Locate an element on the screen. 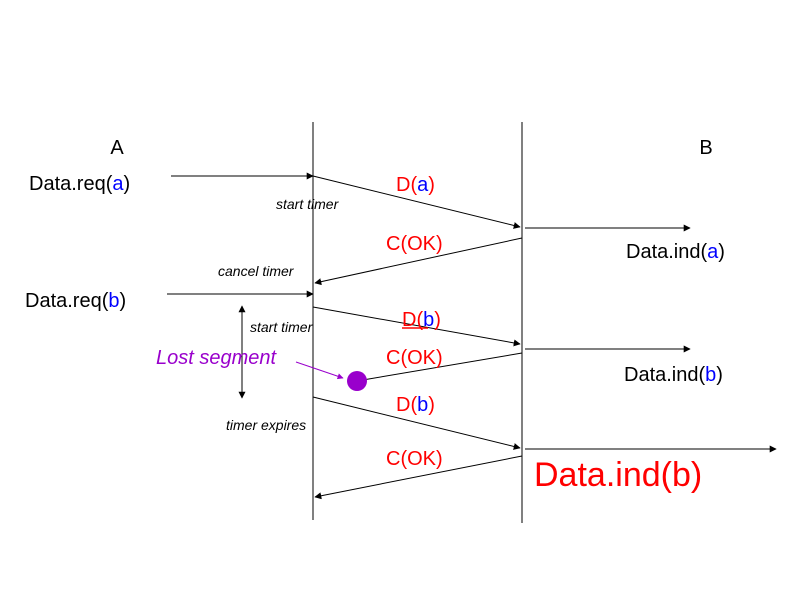  endpoint-b-label: B is located at coordinates (705, 148).